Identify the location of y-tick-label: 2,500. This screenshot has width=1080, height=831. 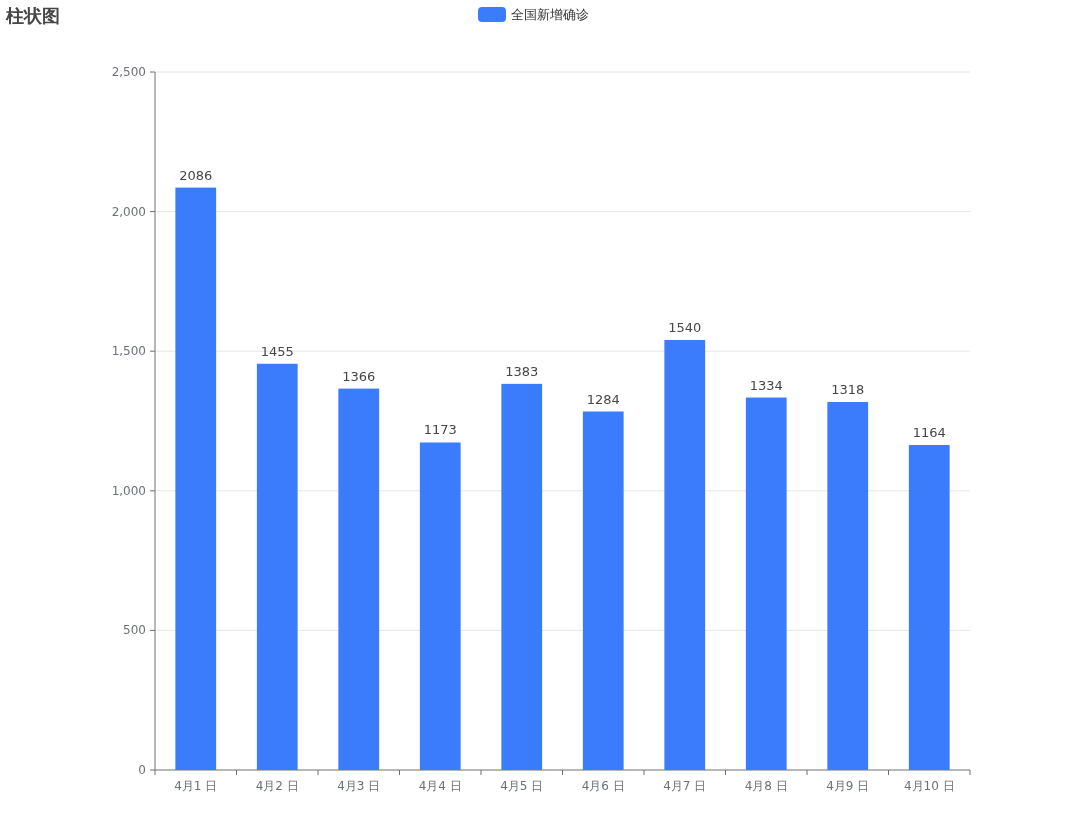
(128, 72).